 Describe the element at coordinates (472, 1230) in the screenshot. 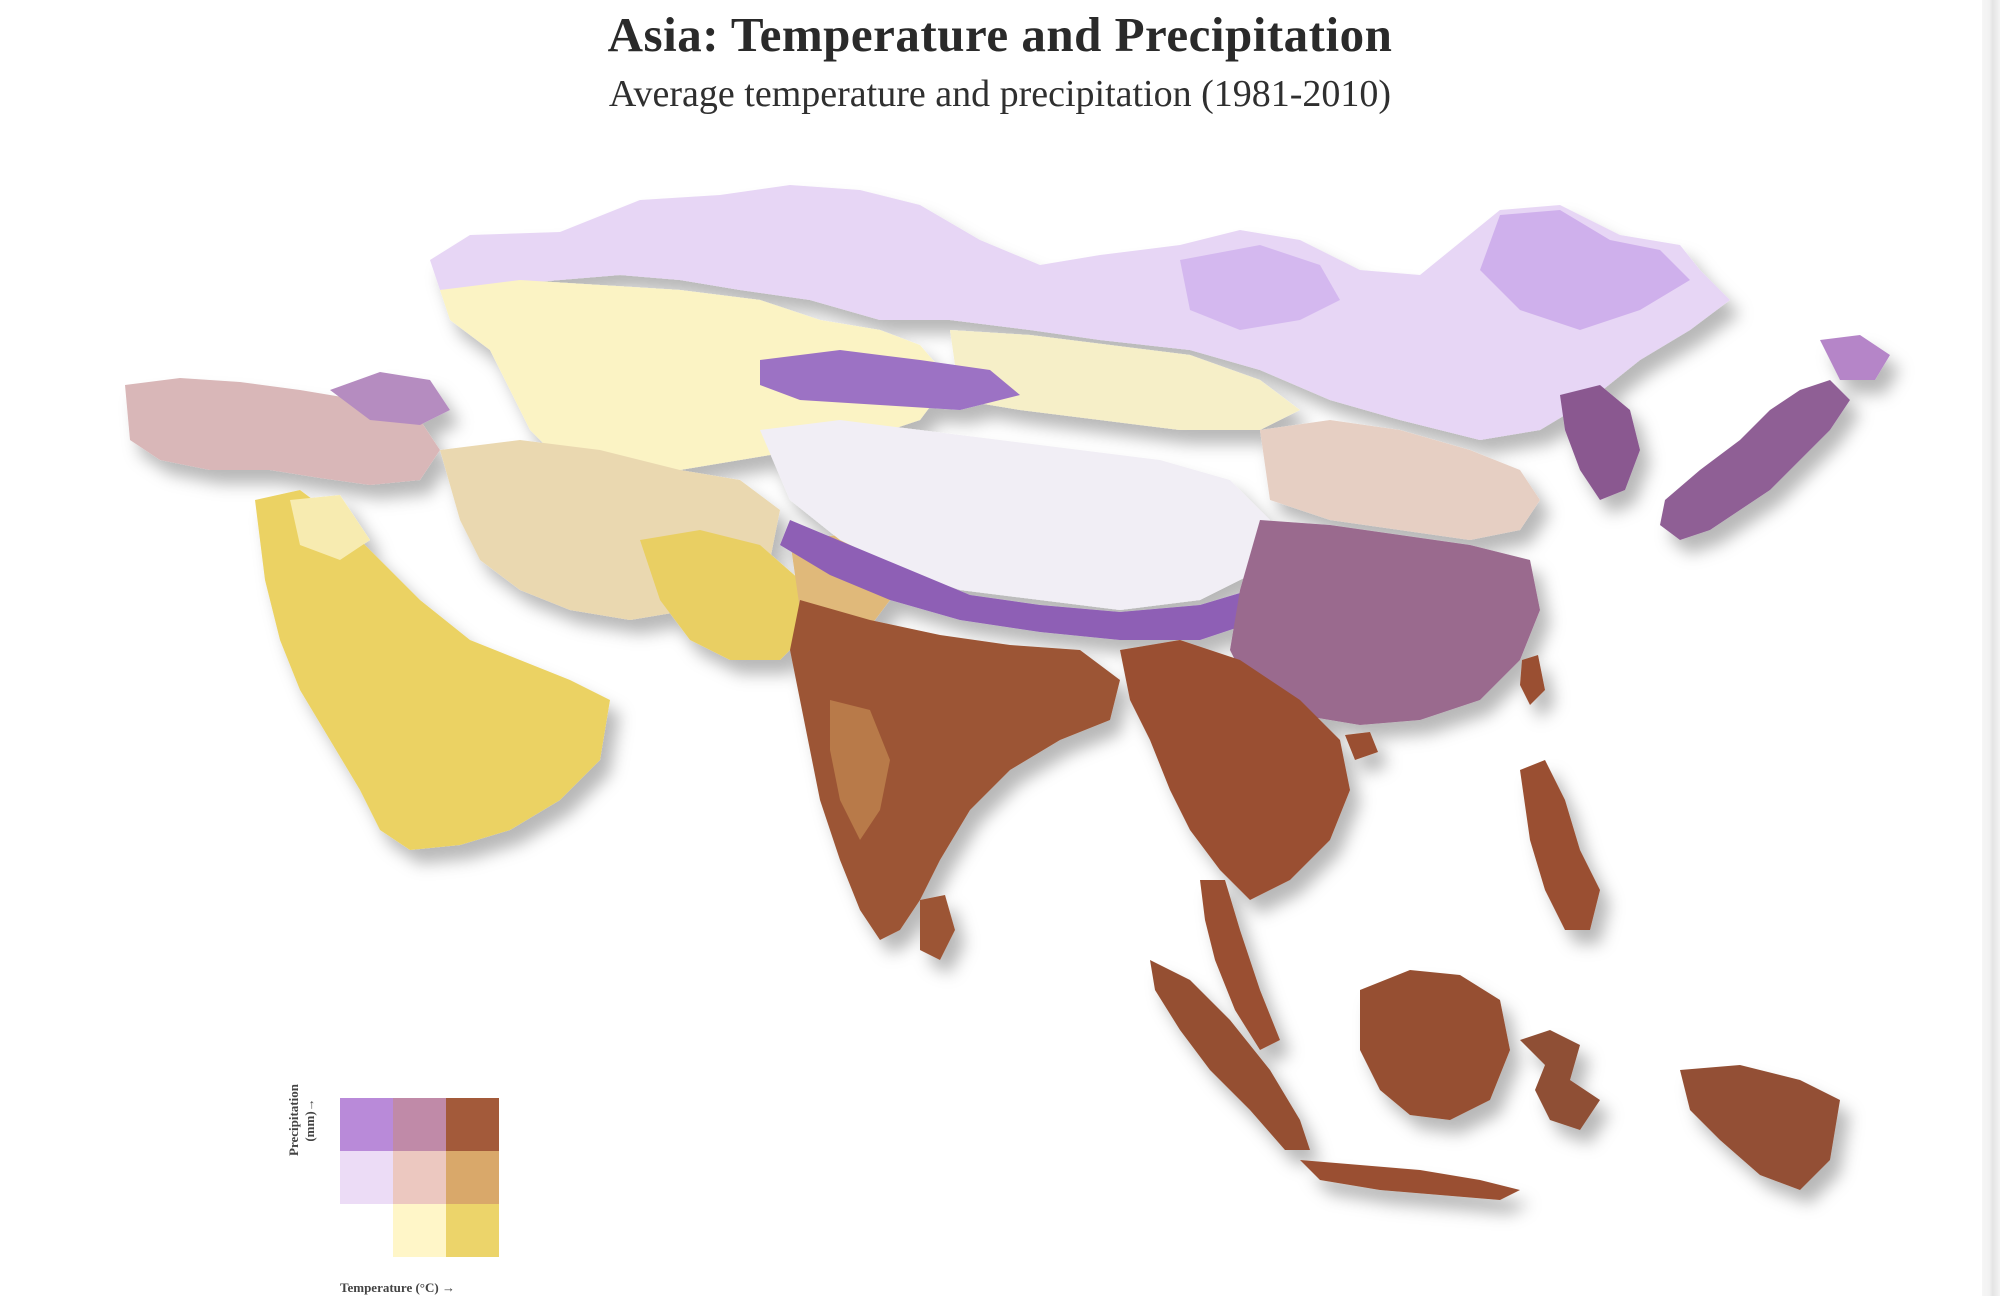

I see `legend-cell-low-hot` at that location.